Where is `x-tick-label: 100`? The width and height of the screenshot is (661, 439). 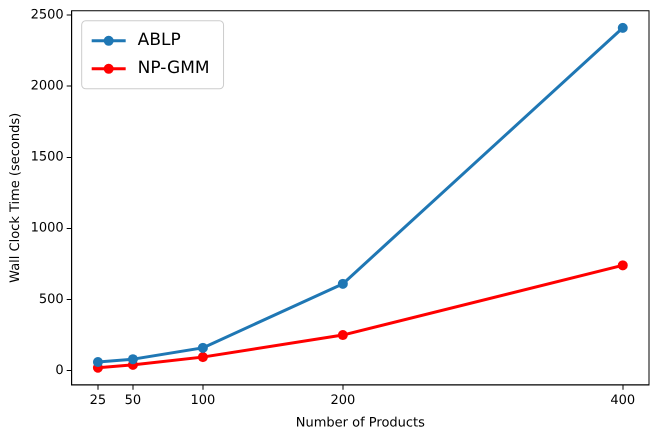
x-tick-label: 100 is located at coordinates (203, 400).